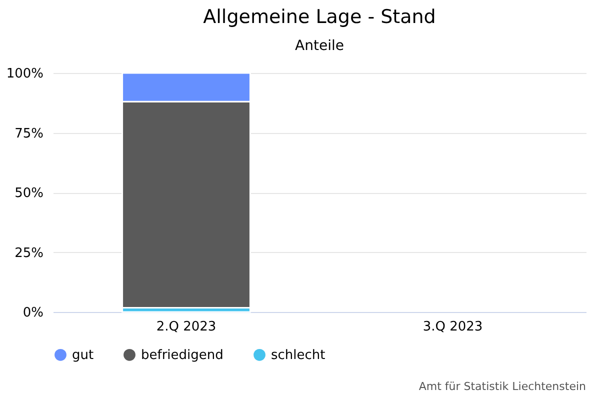 This screenshot has width=600, height=400. What do you see at coordinates (502, 386) in the screenshot?
I see `text: Amt für Statistik Liechtenstein` at bounding box center [502, 386].